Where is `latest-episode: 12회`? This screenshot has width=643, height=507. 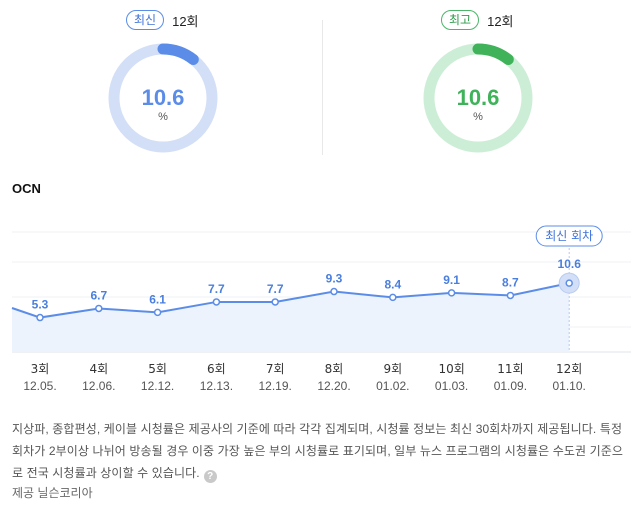
latest-episode: 12회 is located at coordinates (185, 21).